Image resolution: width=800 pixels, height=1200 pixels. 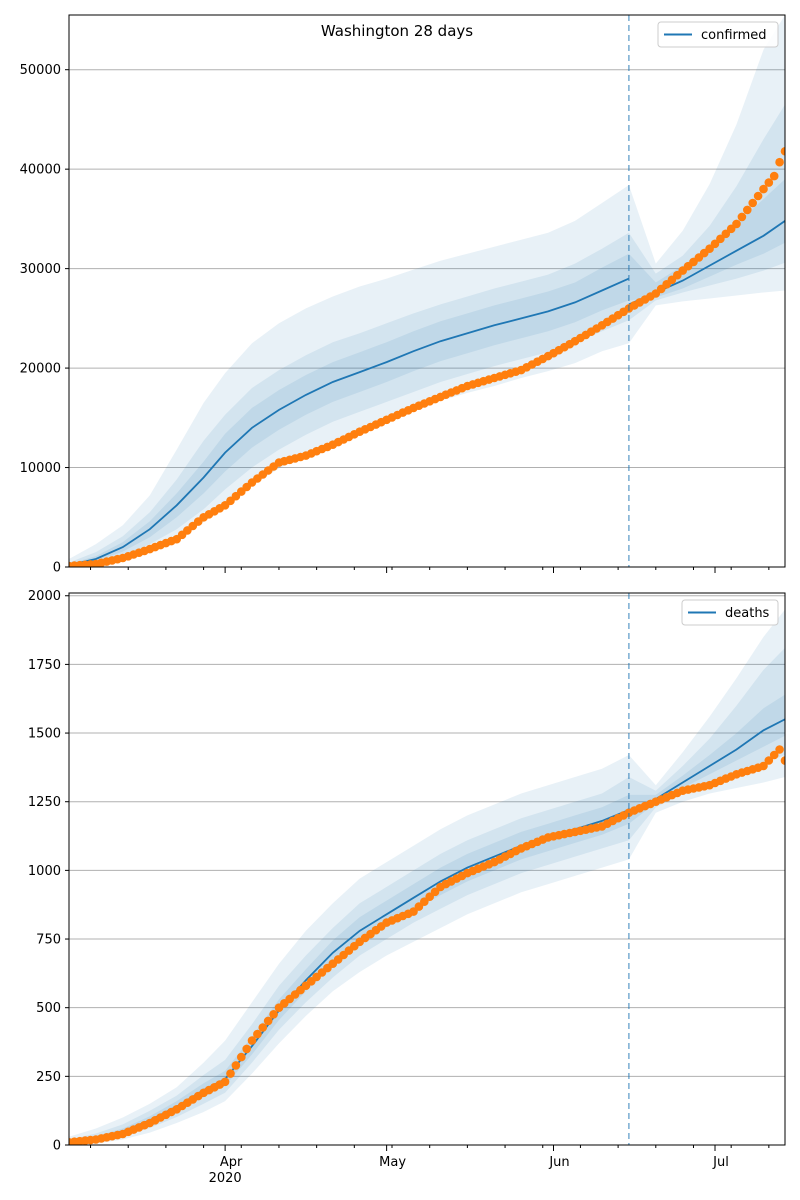 I want to click on deaths-ytick-label: 1000, so click(x=44, y=871).